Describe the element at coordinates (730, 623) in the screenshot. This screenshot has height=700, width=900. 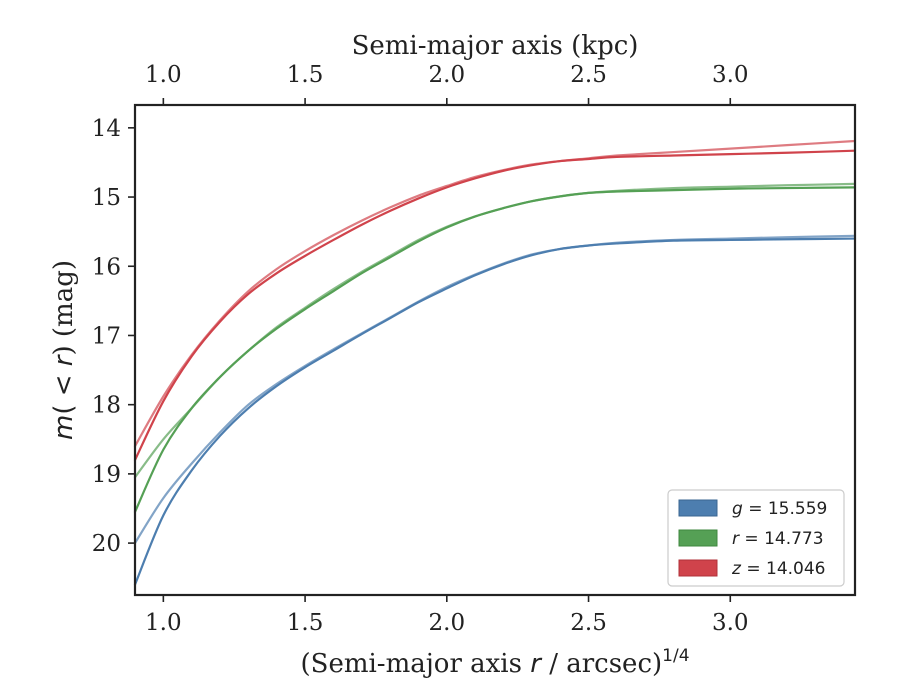
I see `x-tick-label-bottom: 3.0` at that location.